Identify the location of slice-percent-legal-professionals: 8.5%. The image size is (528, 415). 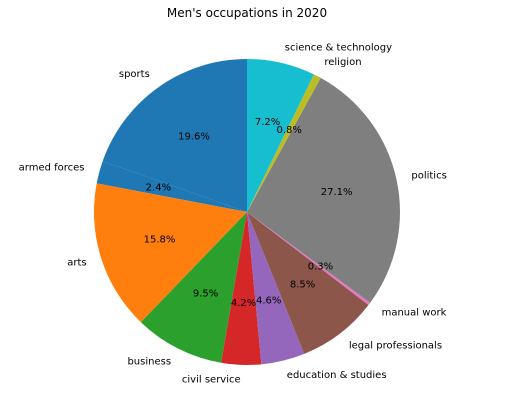
(302, 285).